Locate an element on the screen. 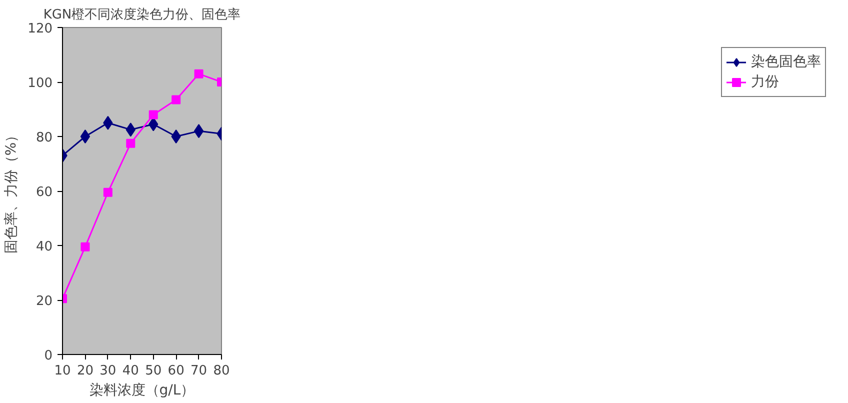 The image size is (848, 403). y-tick-label: 40 is located at coordinates (44, 247).